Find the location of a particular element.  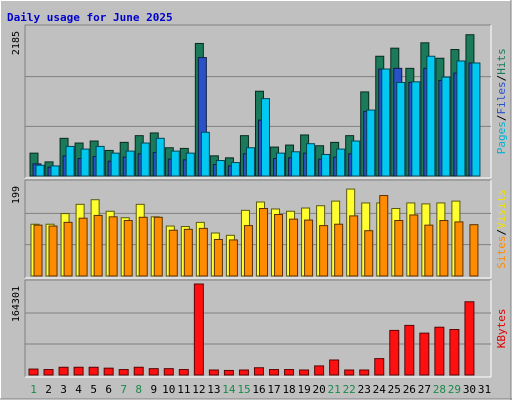

x-tick-label: 27 is located at coordinates (424, 389).